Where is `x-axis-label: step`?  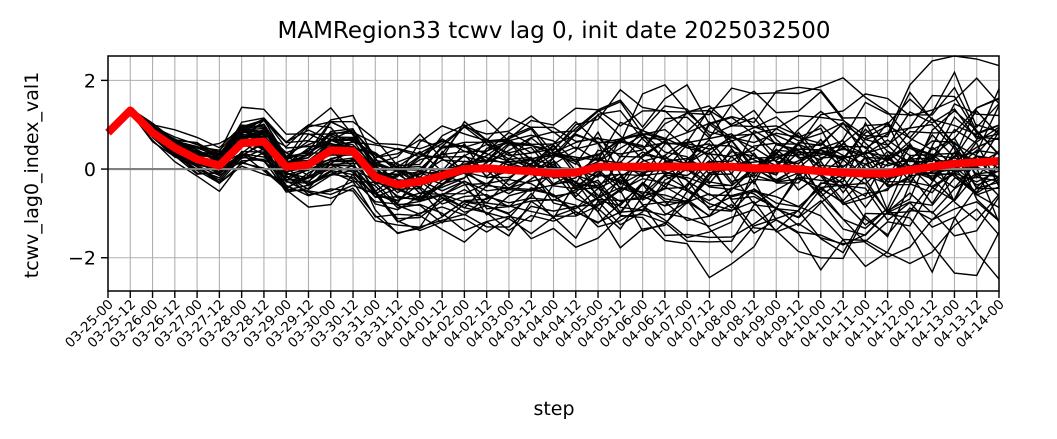 x-axis-label: step is located at coordinates (553, 409).